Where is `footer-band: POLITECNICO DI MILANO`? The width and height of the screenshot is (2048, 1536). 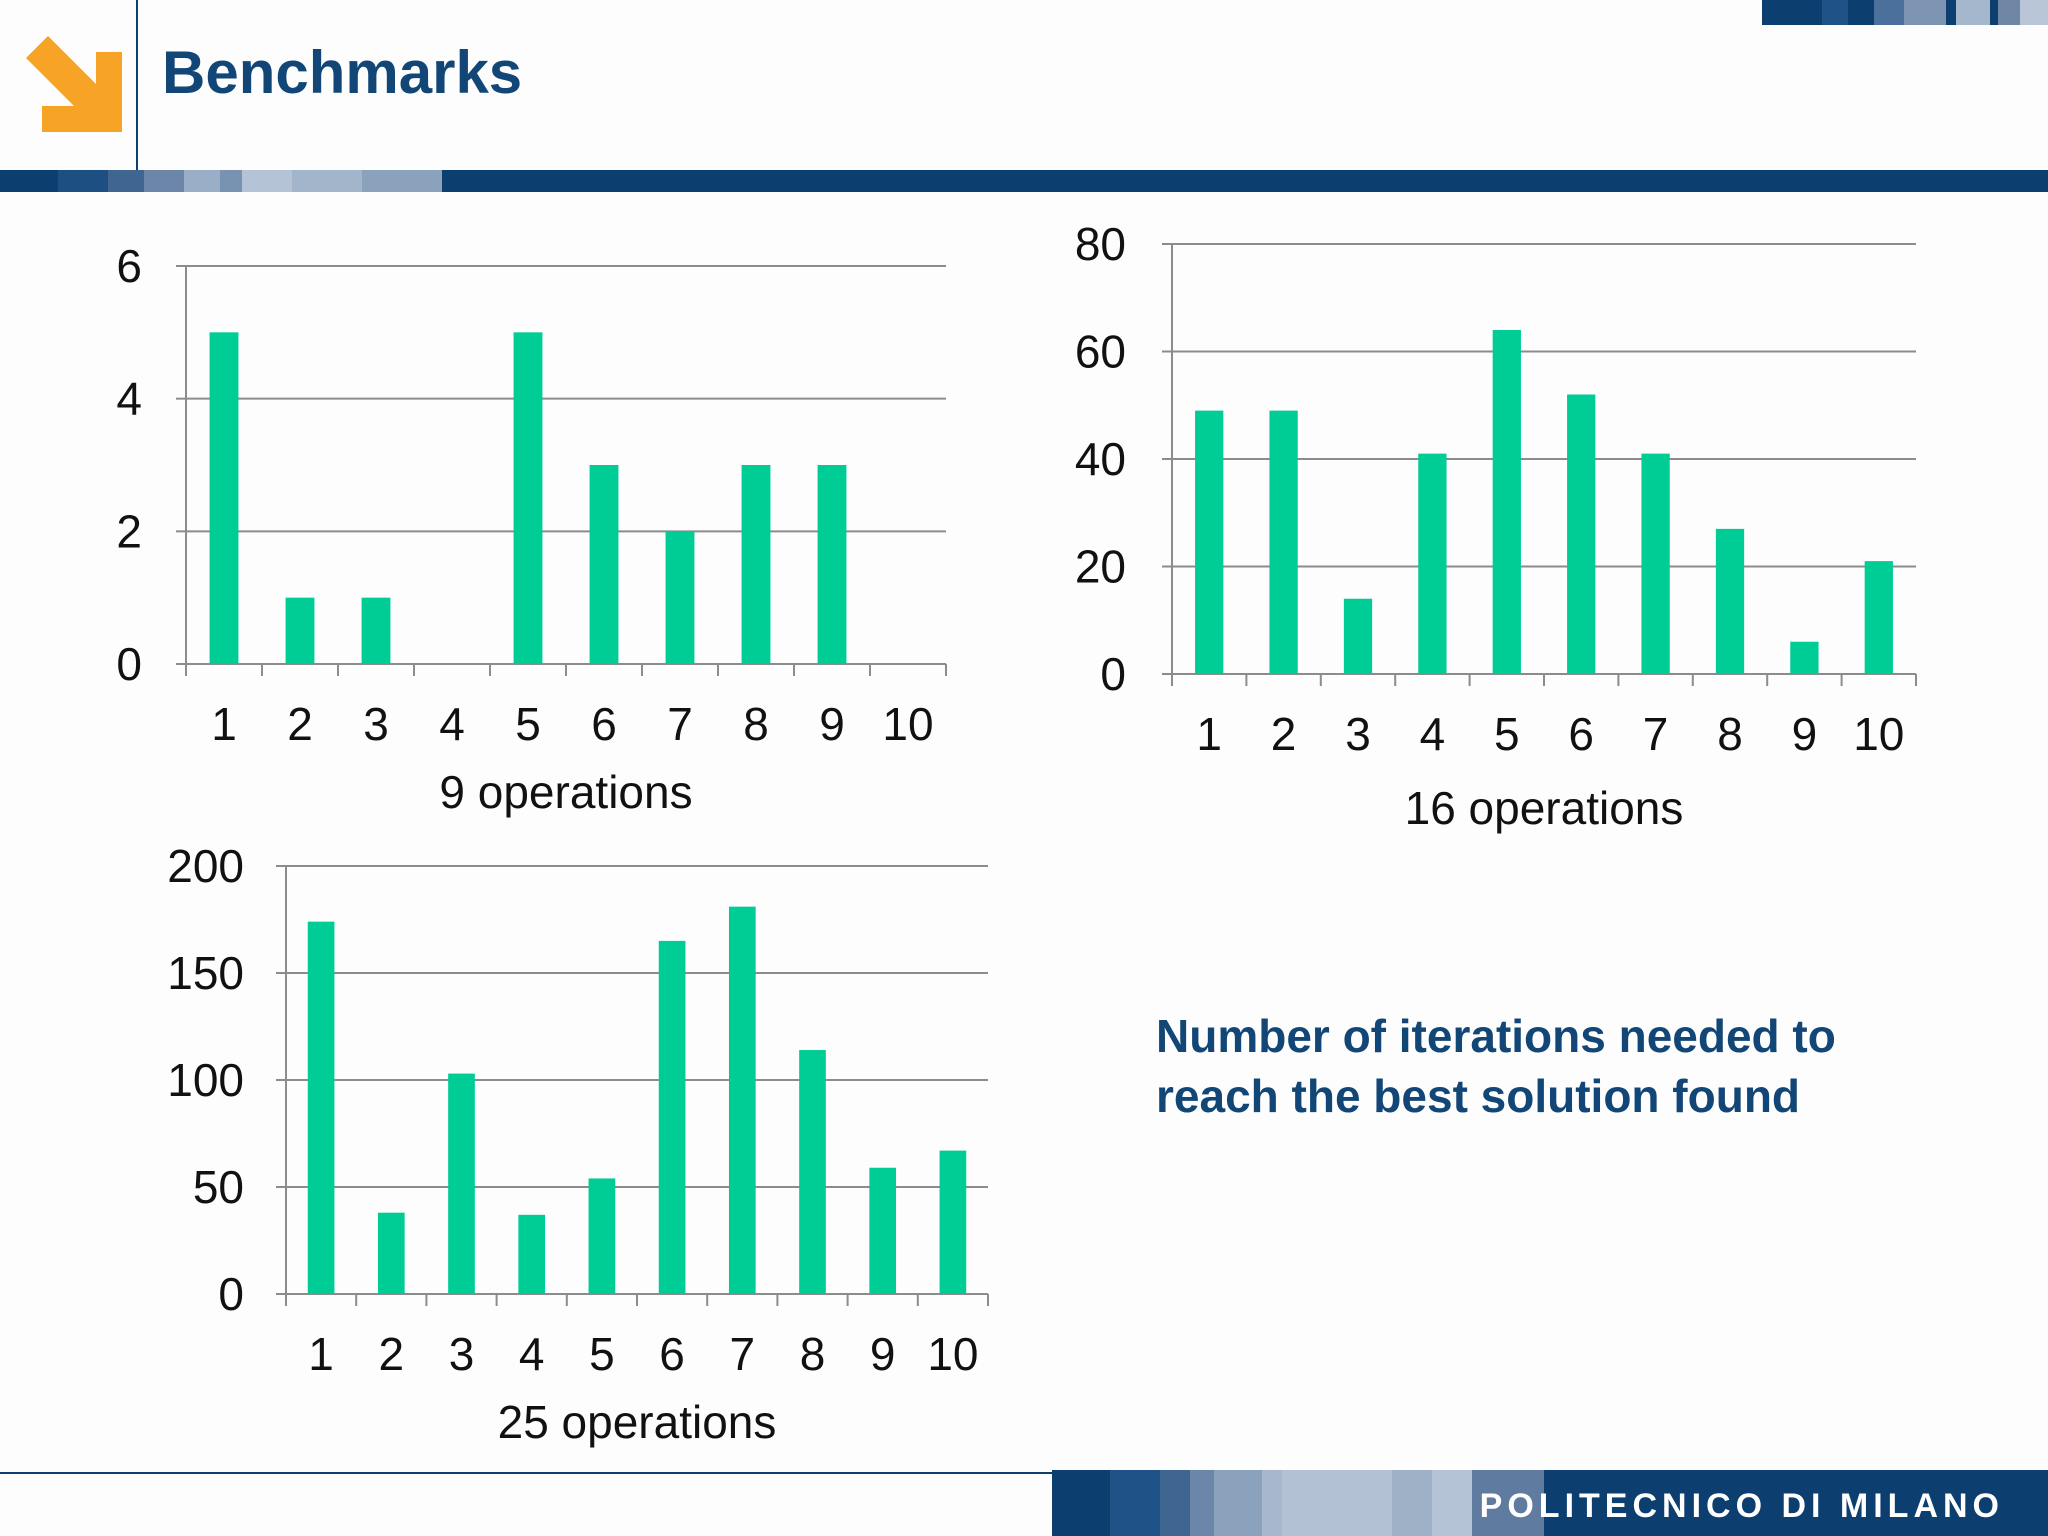 footer-band: POLITECNICO DI MILANO is located at coordinates (1550, 1503).